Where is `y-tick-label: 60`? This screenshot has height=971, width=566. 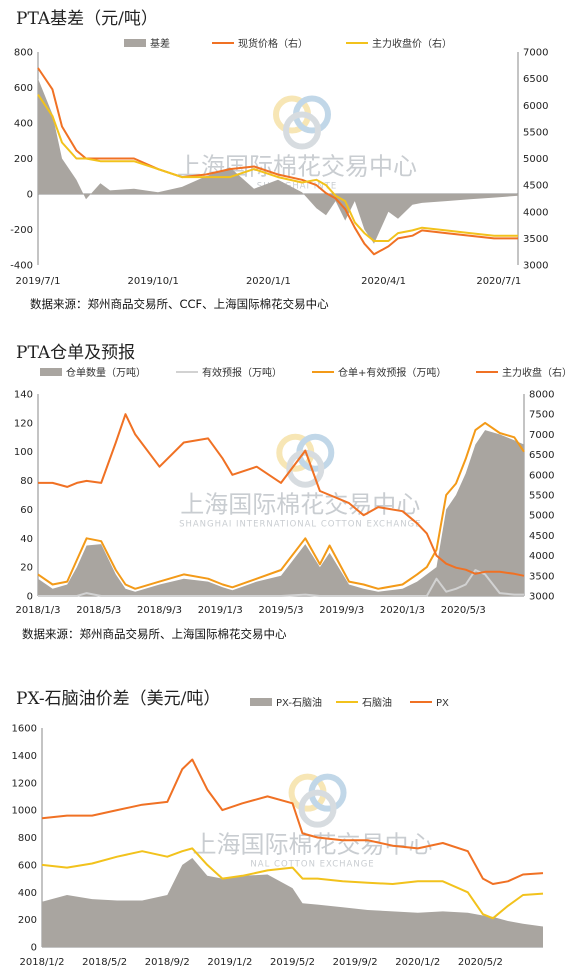 y-tick-label: 60 is located at coordinates (26, 510).